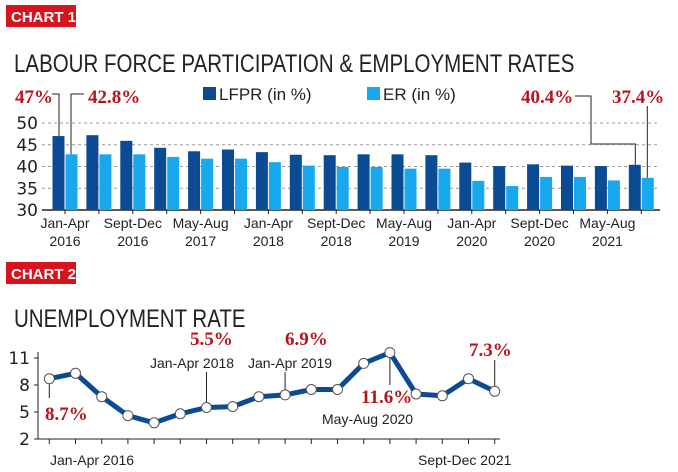  I want to click on x-tick-label: 2019, so click(403, 241).